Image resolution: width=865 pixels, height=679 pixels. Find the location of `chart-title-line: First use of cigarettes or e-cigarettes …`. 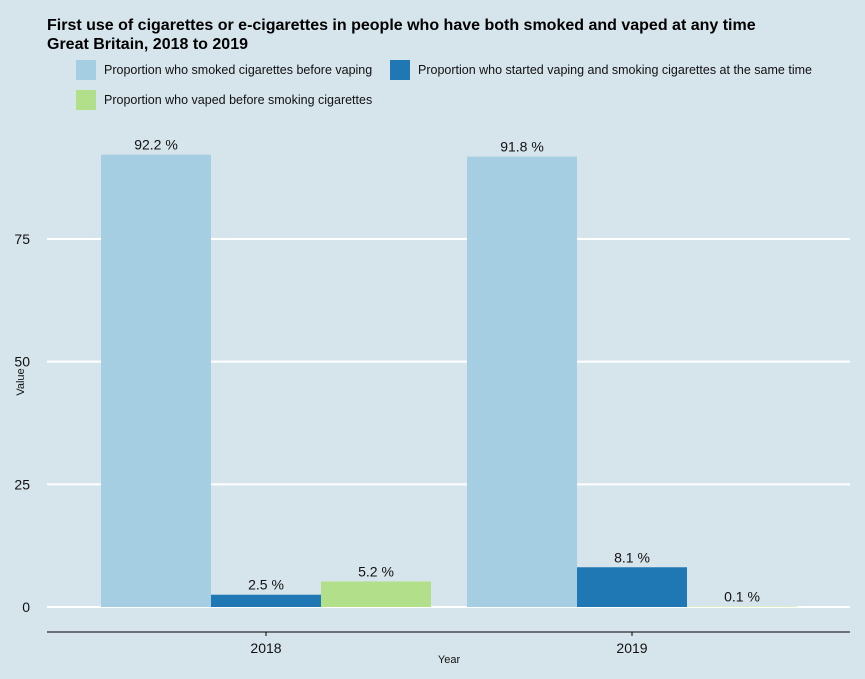

chart-title-line: First use of cigarettes or e-cigarettes … is located at coordinates (401, 25).